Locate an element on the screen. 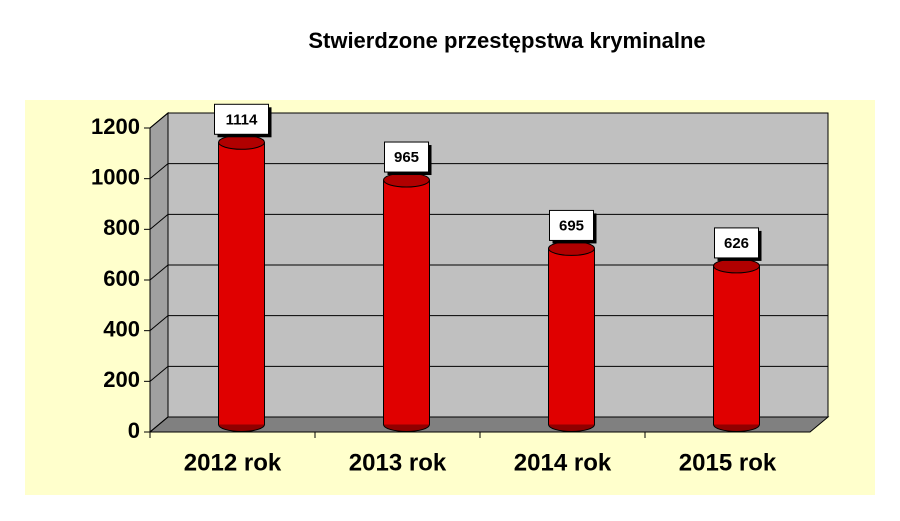 The width and height of the screenshot is (900, 521). value-label: 695 is located at coordinates (571, 225).